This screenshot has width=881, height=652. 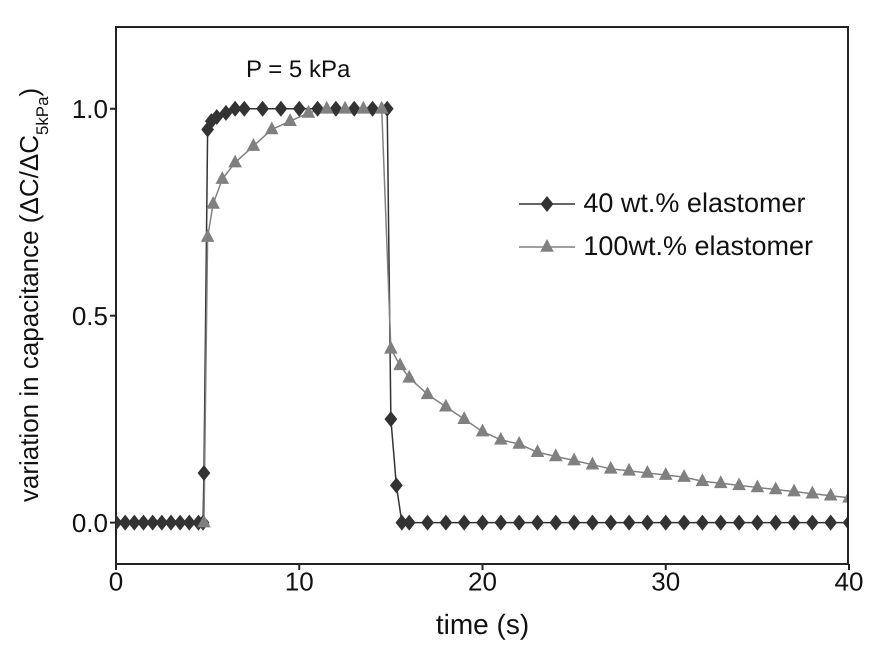 What do you see at coordinates (299, 581) in the screenshot?
I see `x-tick-label: 10` at bounding box center [299, 581].